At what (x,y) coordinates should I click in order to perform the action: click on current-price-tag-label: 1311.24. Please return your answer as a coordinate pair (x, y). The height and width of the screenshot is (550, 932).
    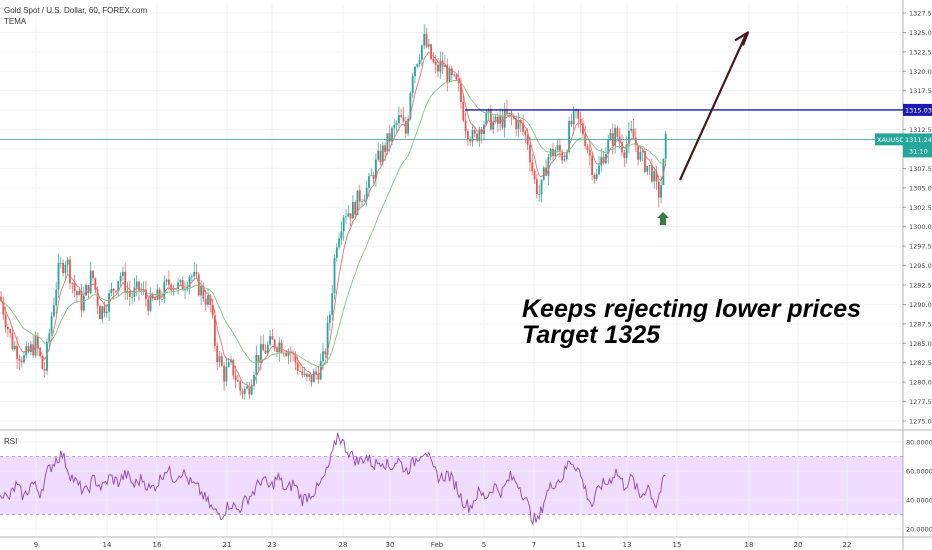
    Looking at the image, I should click on (918, 140).